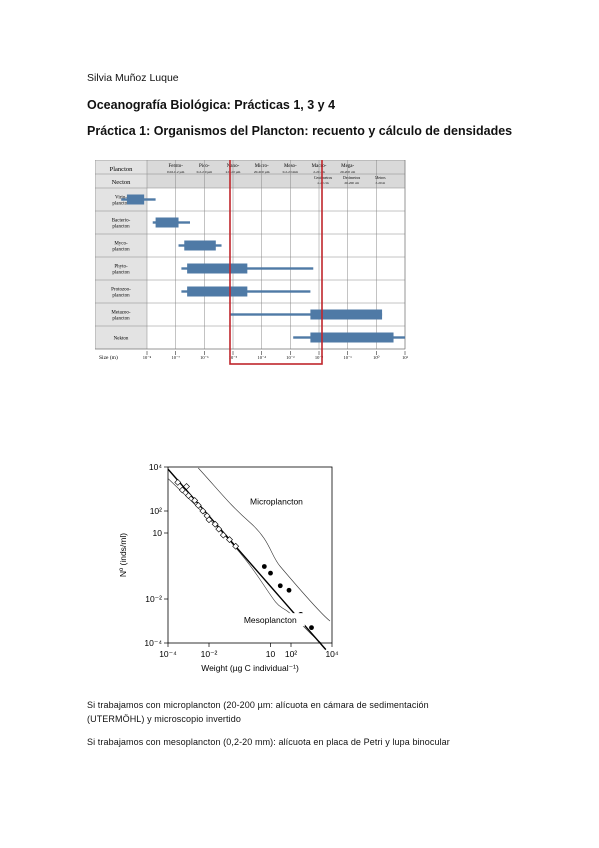 This screenshot has height=848, width=599. What do you see at coordinates (351, 183) in the screenshot?
I see `necton-class-range: 20-200 cm` at bounding box center [351, 183].